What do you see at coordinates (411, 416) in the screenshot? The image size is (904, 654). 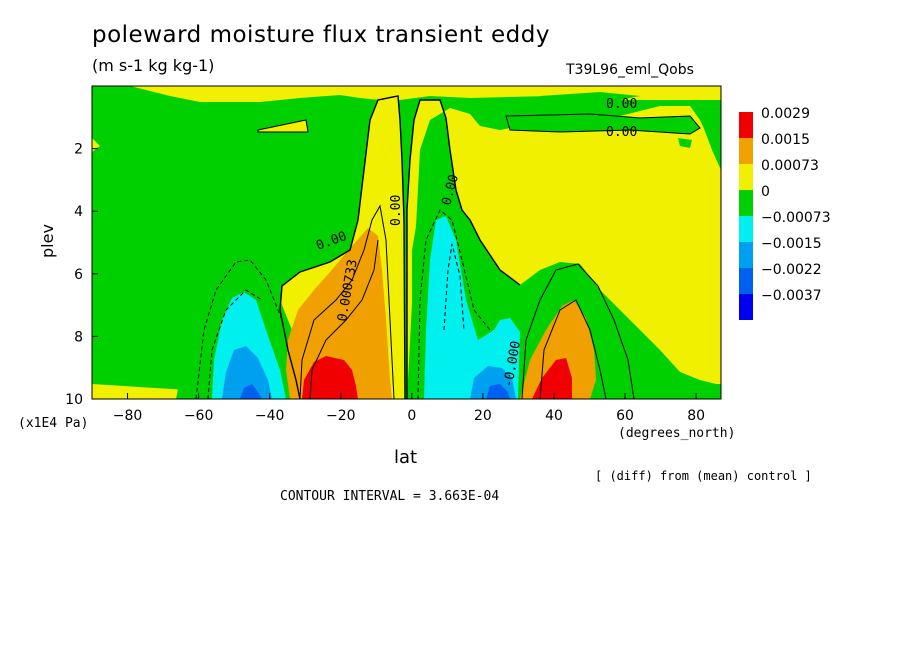 I see `x-tick-label: 0` at bounding box center [411, 416].